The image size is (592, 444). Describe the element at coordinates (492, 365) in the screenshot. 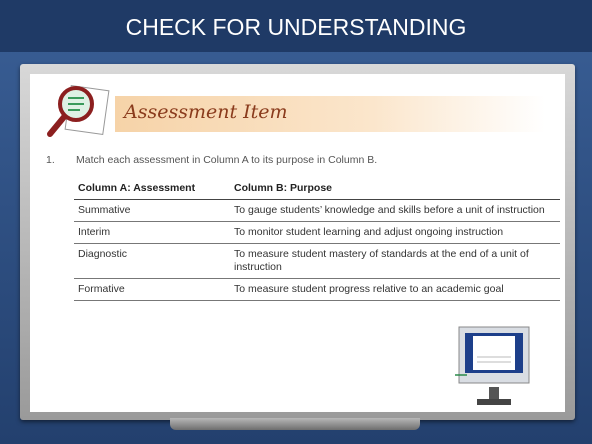

I see `monitor-icon` at that location.